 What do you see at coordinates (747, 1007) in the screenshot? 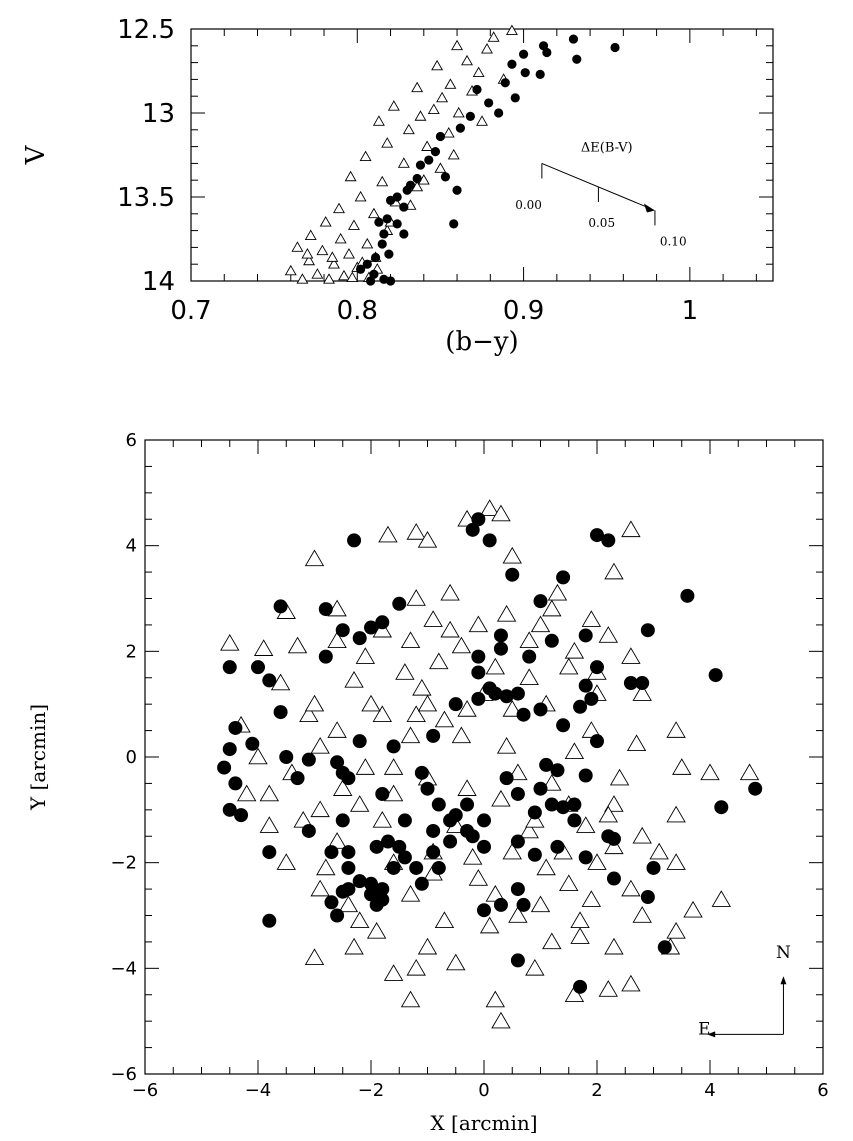
I see `compass` at bounding box center [747, 1007].